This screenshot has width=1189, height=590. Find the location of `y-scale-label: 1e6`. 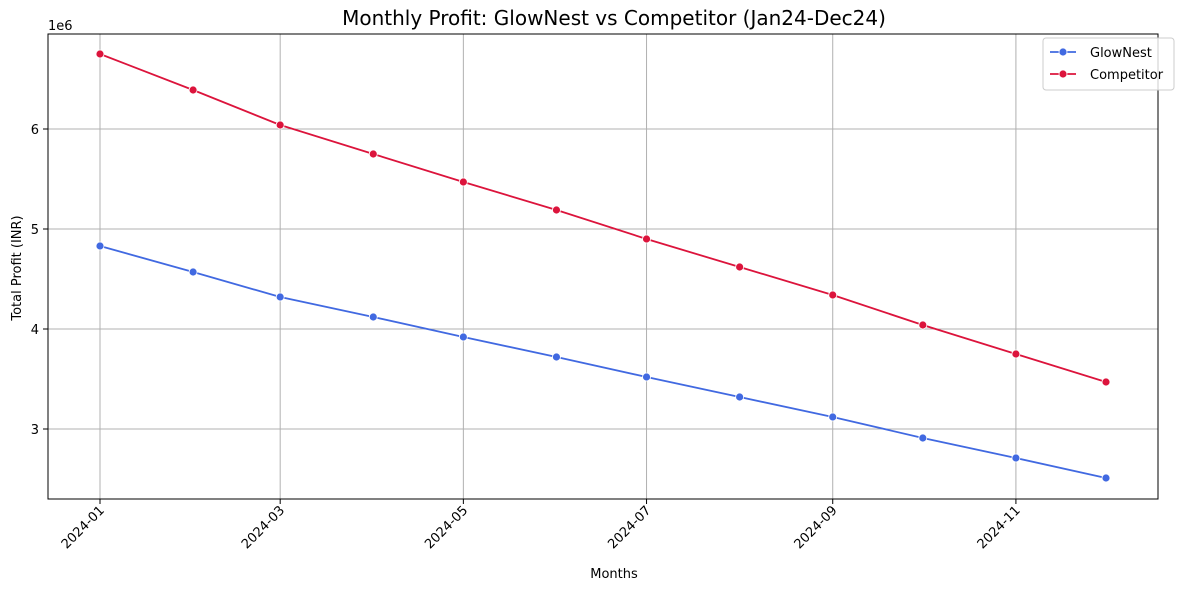

y-scale-label: 1e6 is located at coordinates (60, 26).